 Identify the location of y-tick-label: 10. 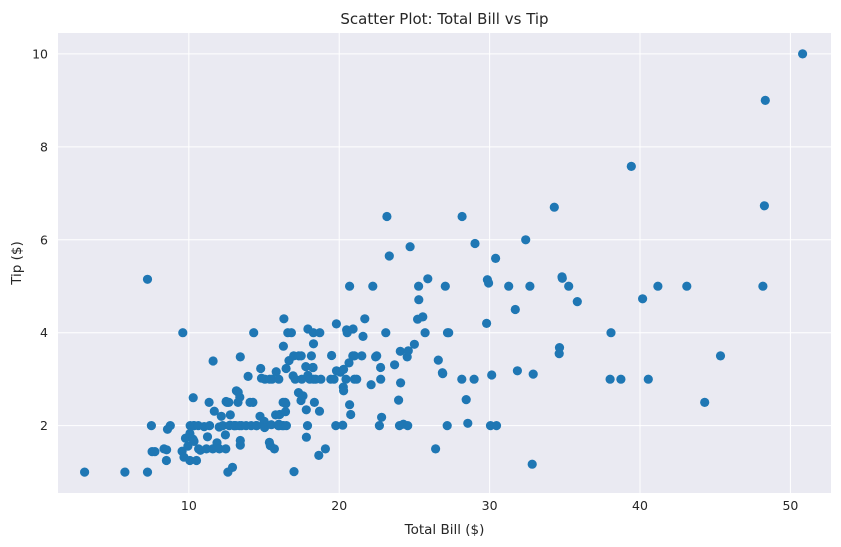
(40, 53).